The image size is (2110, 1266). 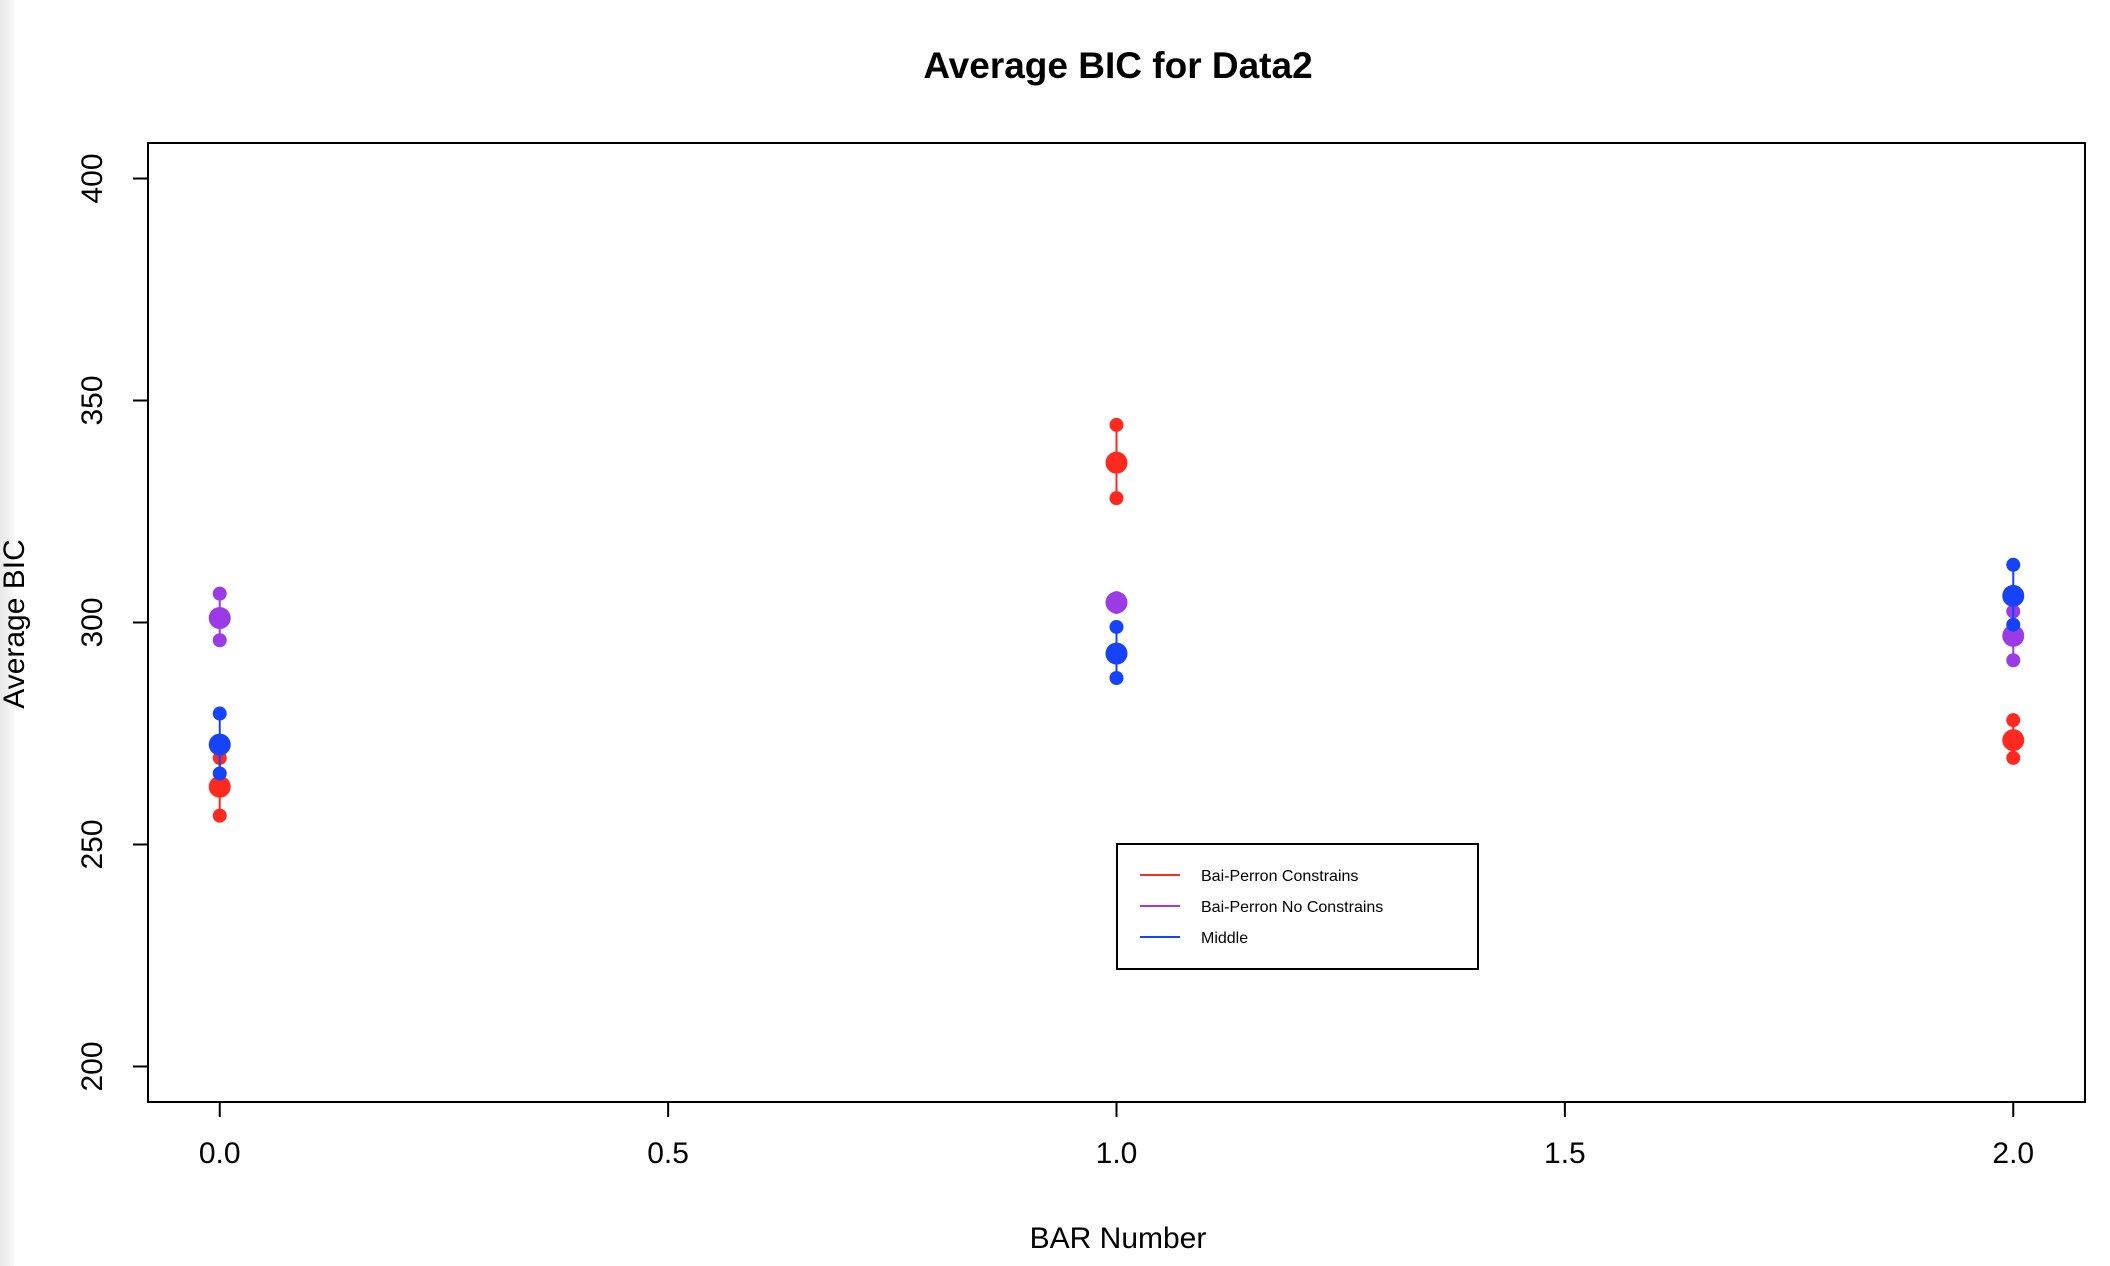 What do you see at coordinates (1117, 65) in the screenshot?
I see `chart-title: Average BIC for Data2` at bounding box center [1117, 65].